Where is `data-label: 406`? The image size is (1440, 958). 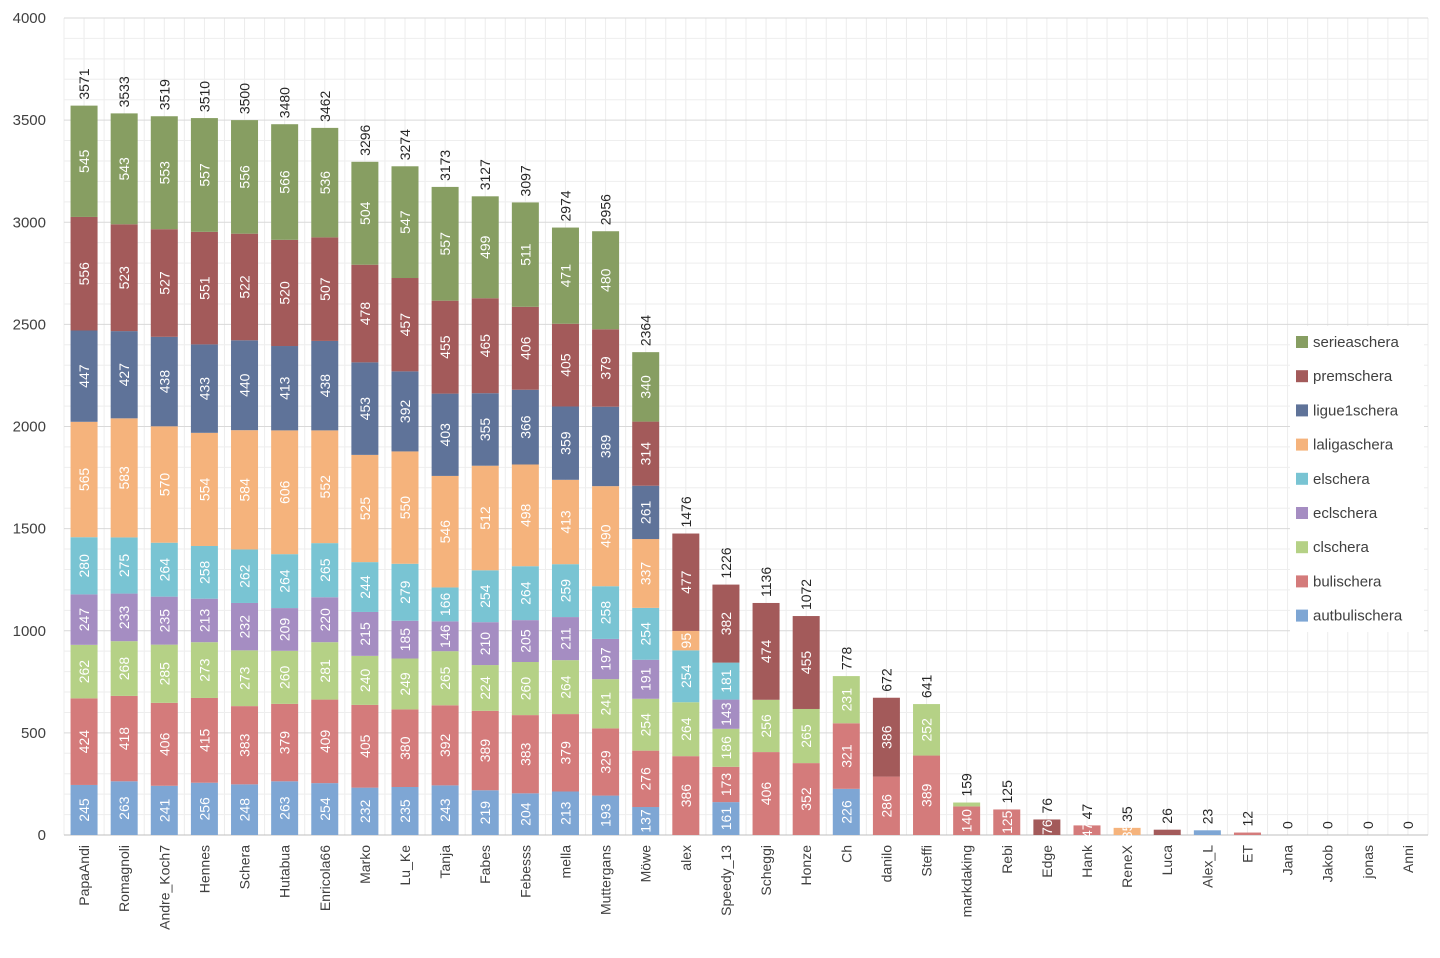 data-label: 406 is located at coordinates (164, 744).